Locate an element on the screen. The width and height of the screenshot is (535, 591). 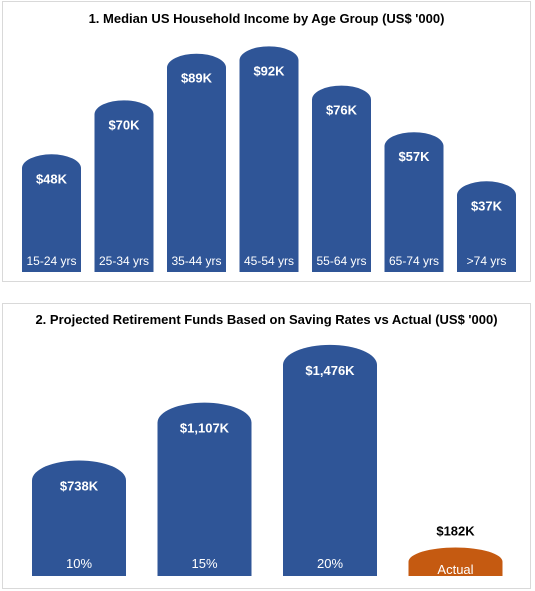
category-label: Actual is located at coordinates (455, 569).